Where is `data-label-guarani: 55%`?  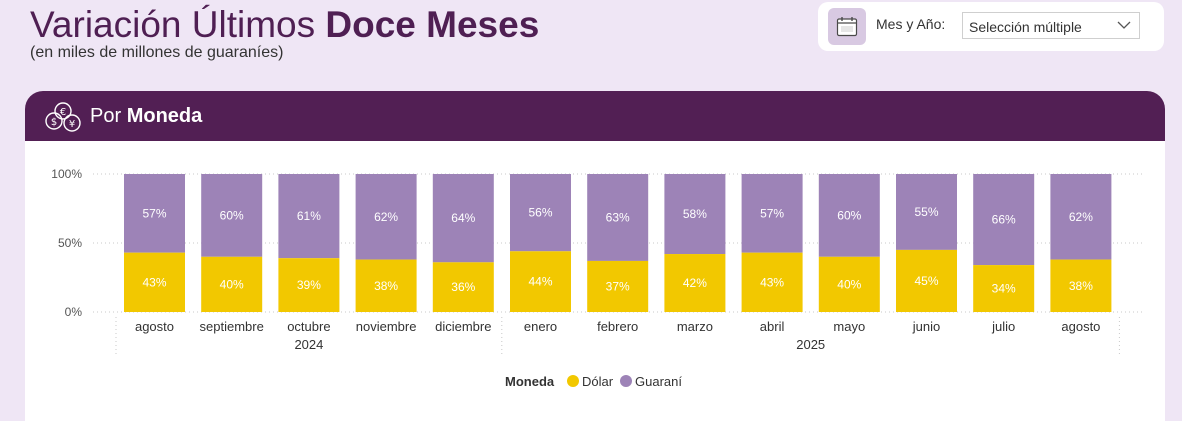 data-label-guarani: 55% is located at coordinates (926, 212).